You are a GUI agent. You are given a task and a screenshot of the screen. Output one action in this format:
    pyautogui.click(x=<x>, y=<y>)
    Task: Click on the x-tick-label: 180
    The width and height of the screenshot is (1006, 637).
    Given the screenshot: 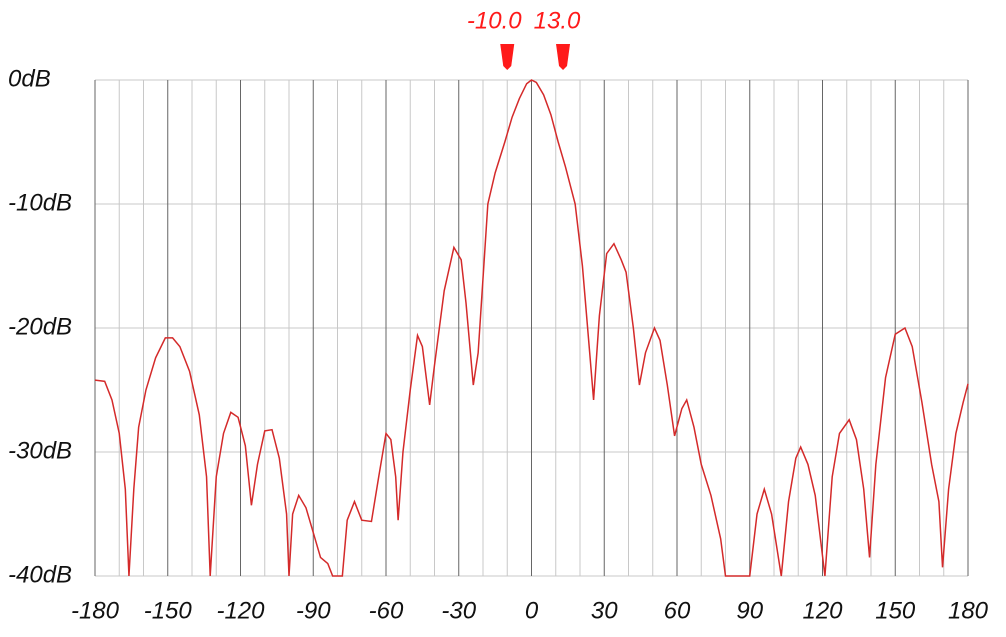 What is the action you would take?
    pyautogui.click(x=968, y=610)
    